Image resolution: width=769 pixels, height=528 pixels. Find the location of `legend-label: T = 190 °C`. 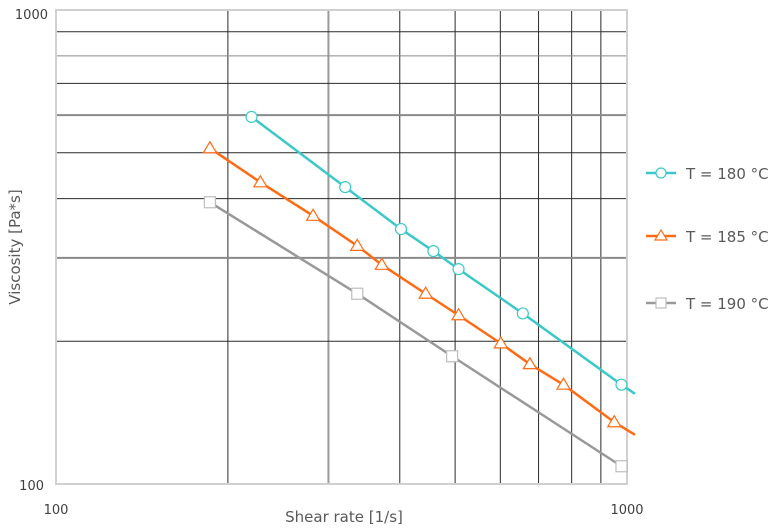

legend-label: T = 190 °C is located at coordinates (727, 304).